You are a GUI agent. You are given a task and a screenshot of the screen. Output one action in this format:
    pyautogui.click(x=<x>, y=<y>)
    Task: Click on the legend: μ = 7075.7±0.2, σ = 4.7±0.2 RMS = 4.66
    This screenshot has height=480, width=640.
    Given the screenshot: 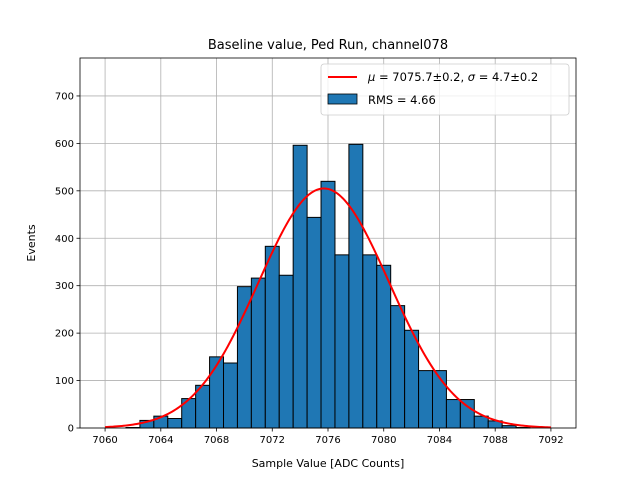 What is the action you would take?
    pyautogui.click(x=445, y=89)
    